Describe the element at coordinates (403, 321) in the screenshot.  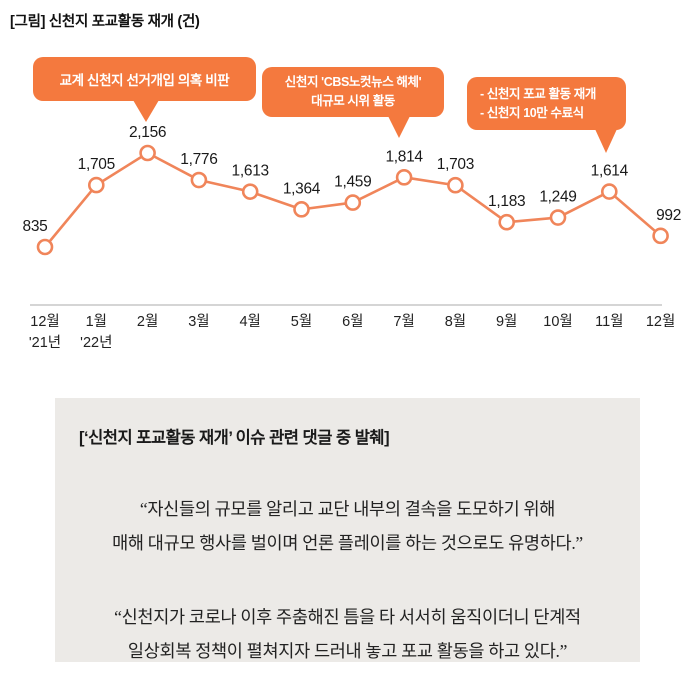
I see `month-label: 7월` at that location.